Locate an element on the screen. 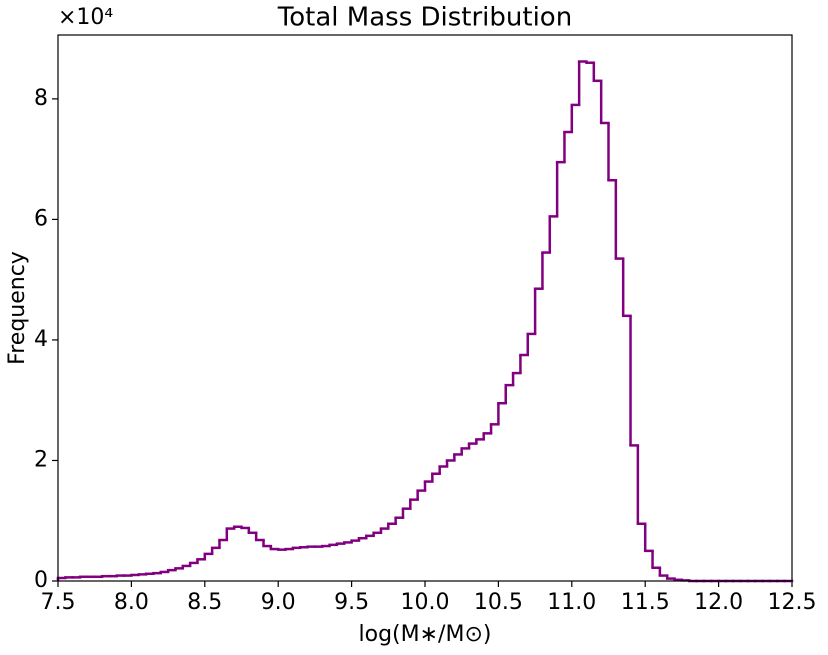 The image size is (828, 655). y-axis-label: Frequency is located at coordinates (17, 308).